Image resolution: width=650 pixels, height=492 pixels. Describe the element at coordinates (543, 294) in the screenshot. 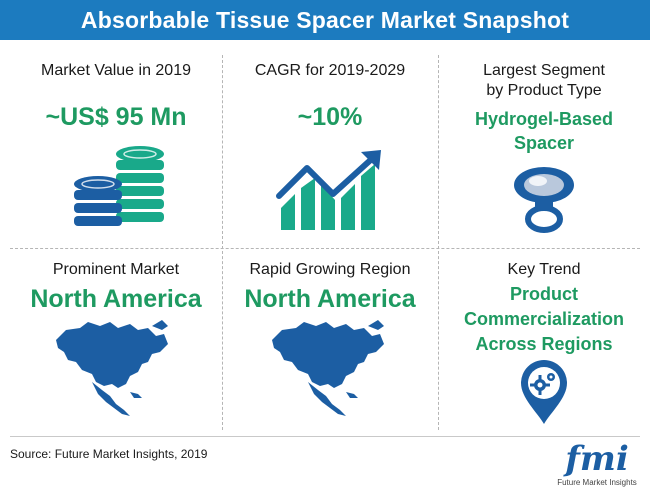

I see `key-trend-value-line1: Product` at that location.